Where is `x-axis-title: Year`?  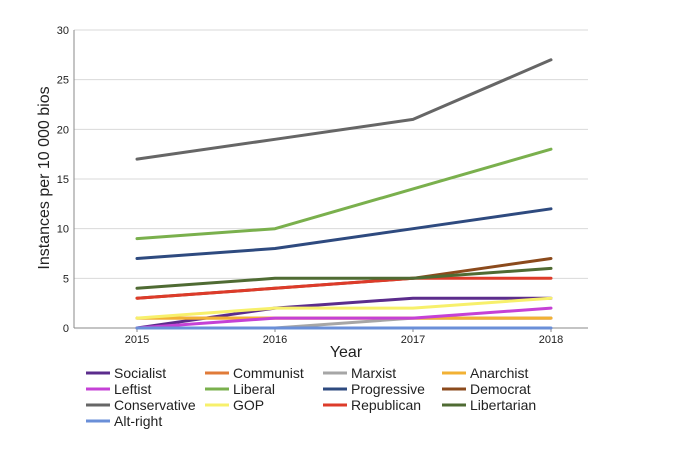
x-axis-title: Year is located at coordinates (346, 352).